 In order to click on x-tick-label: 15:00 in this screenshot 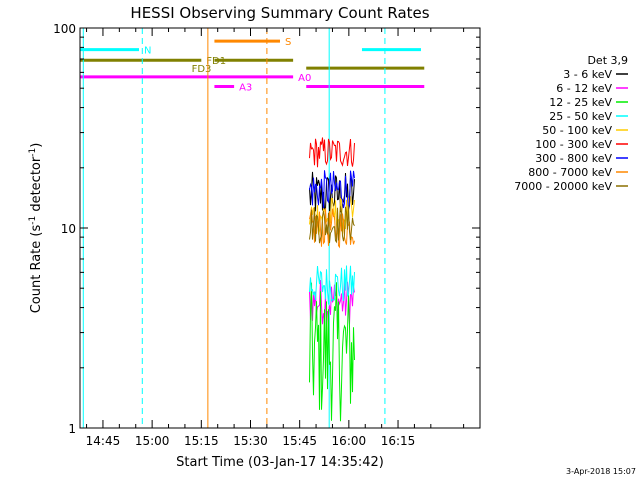, I will do `click(152, 441)`.